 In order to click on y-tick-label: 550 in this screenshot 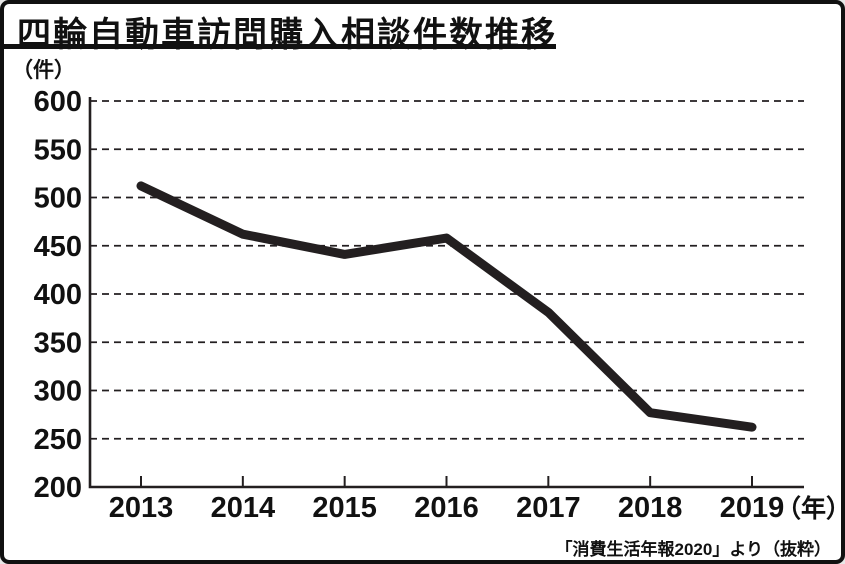, I will do `click(58, 150)`.